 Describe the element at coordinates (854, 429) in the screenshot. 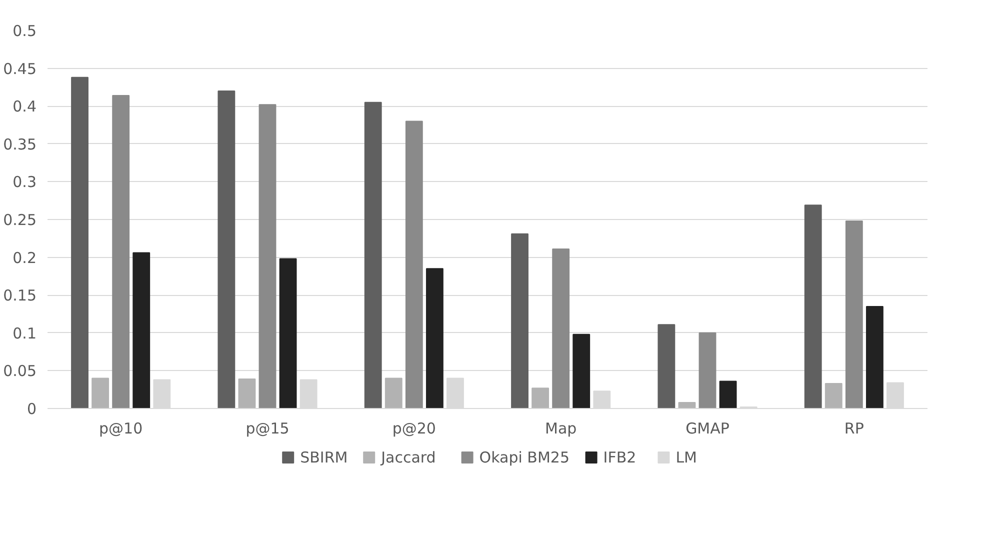

I see `x-tick-label: RP` at that location.